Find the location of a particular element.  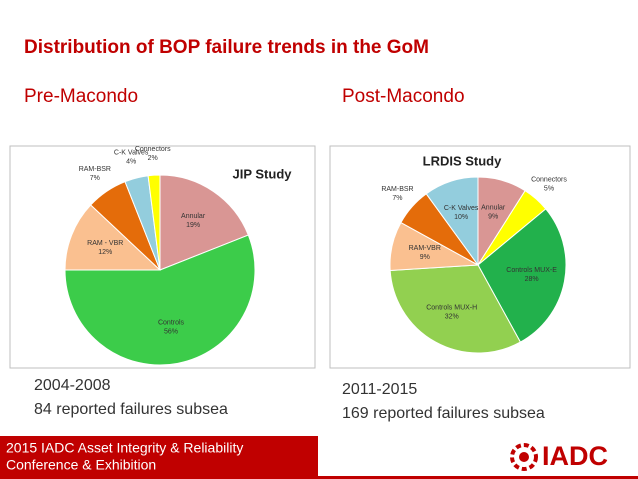

section-heading: Pre-Macondo is located at coordinates (81, 96).